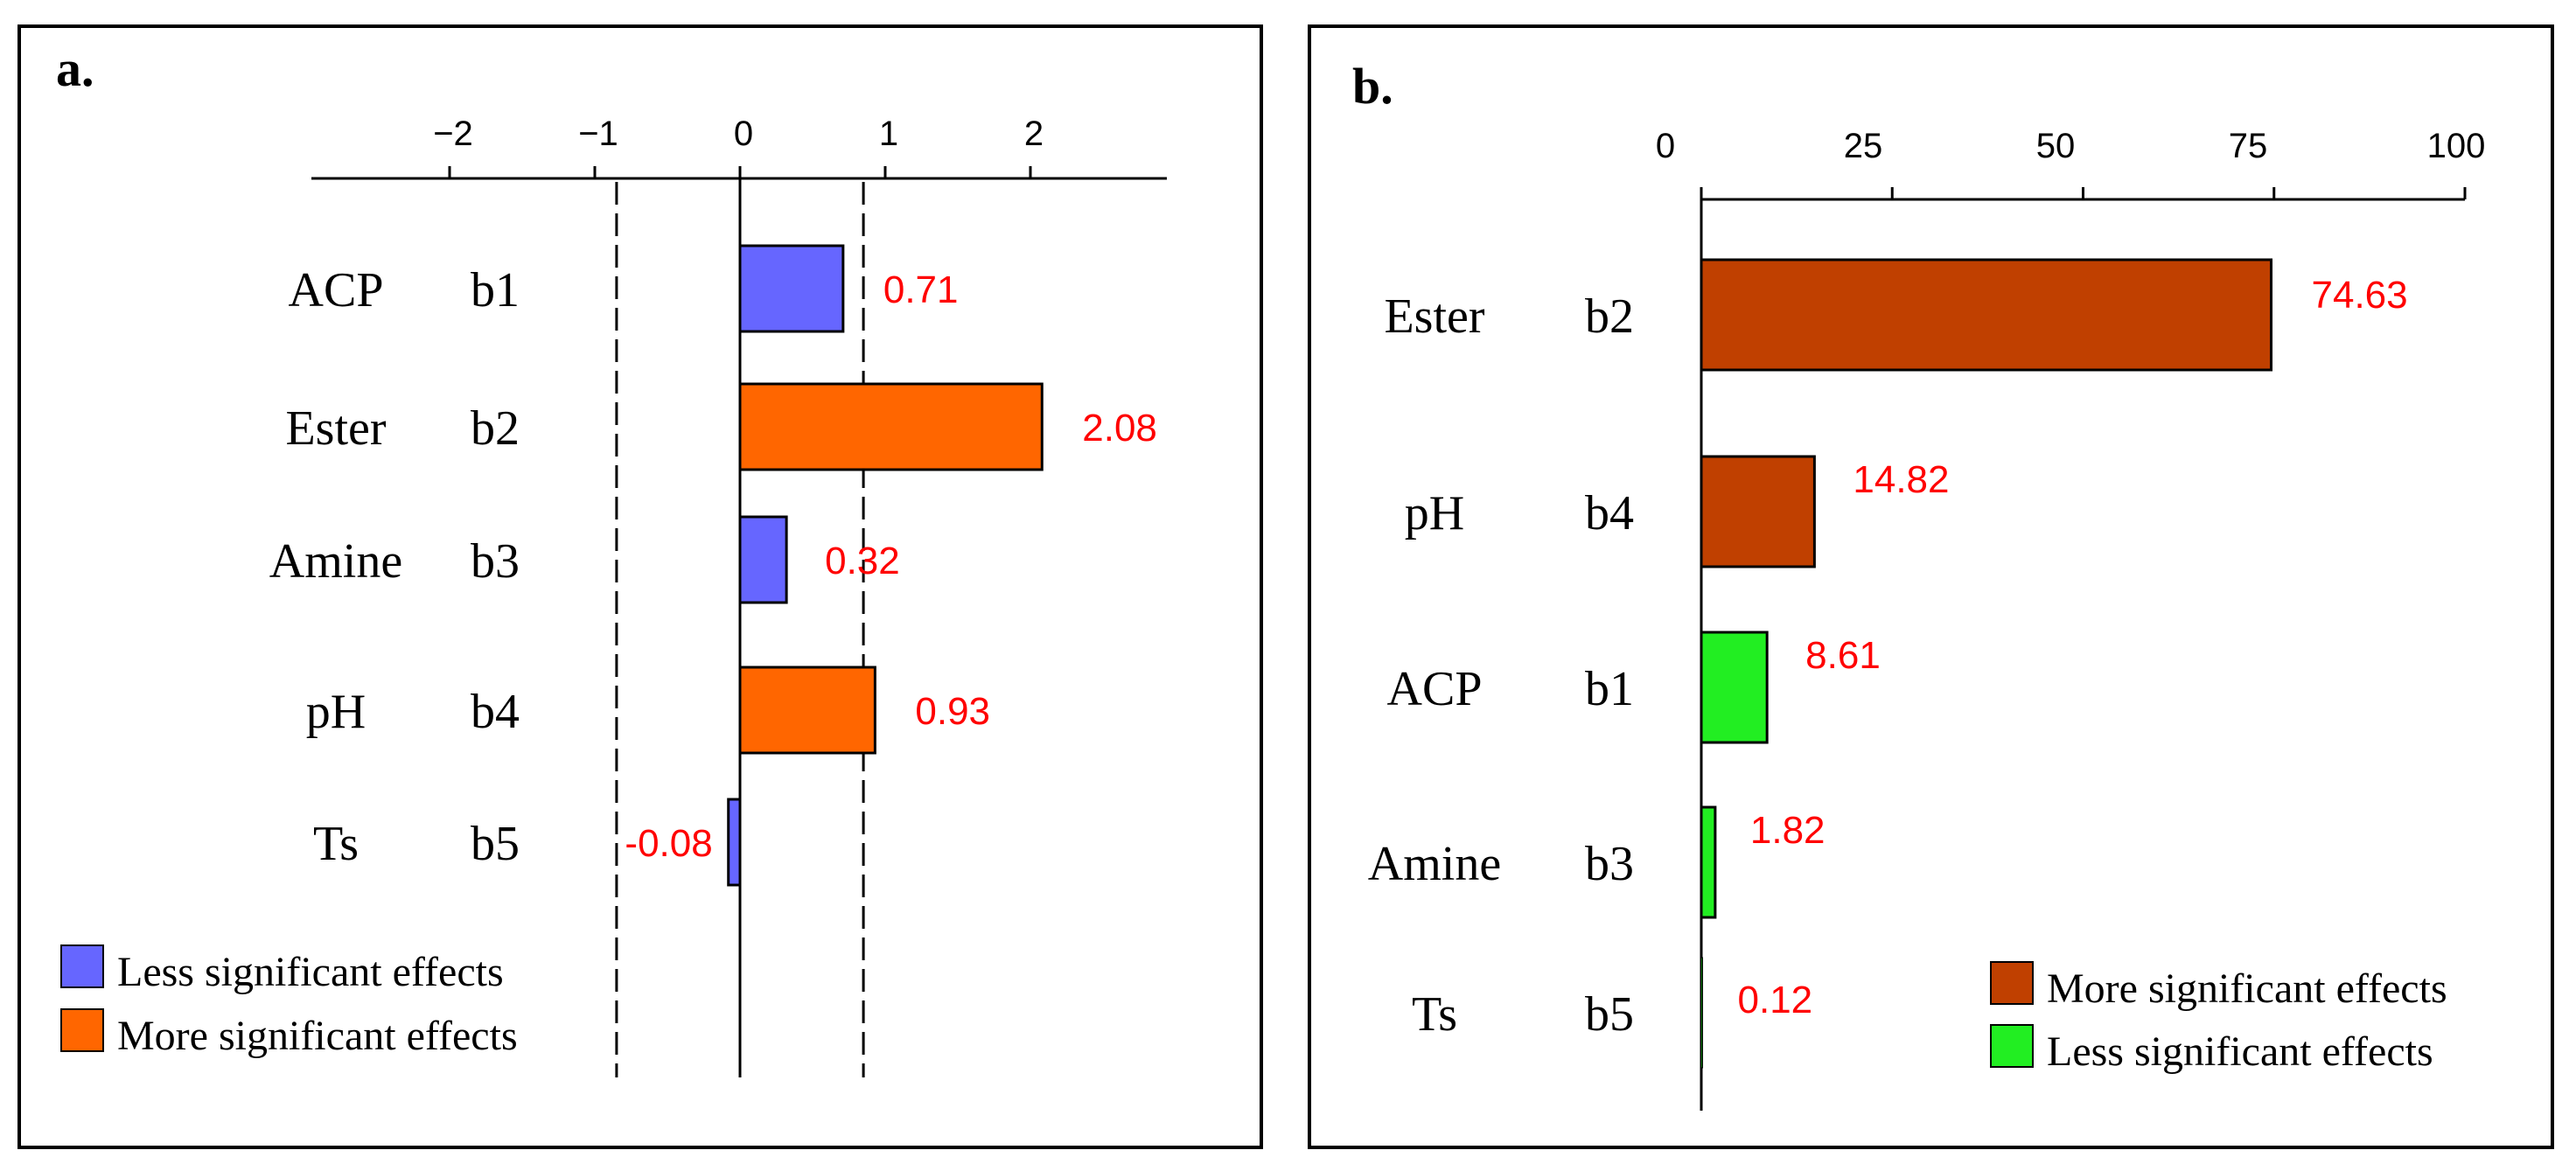 The image size is (2576, 1171). I want to click on value-label-ph: 0.93, so click(952, 711).